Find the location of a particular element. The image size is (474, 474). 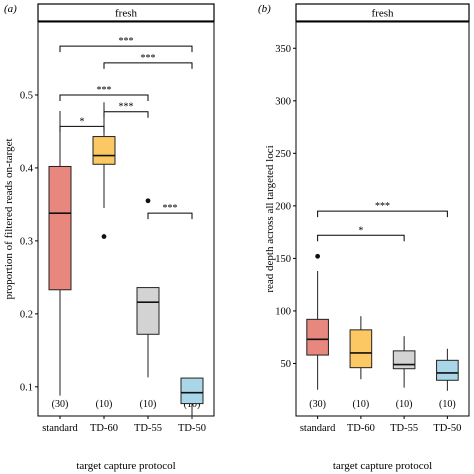

y-tick-label: 0.3 is located at coordinates (26, 241).